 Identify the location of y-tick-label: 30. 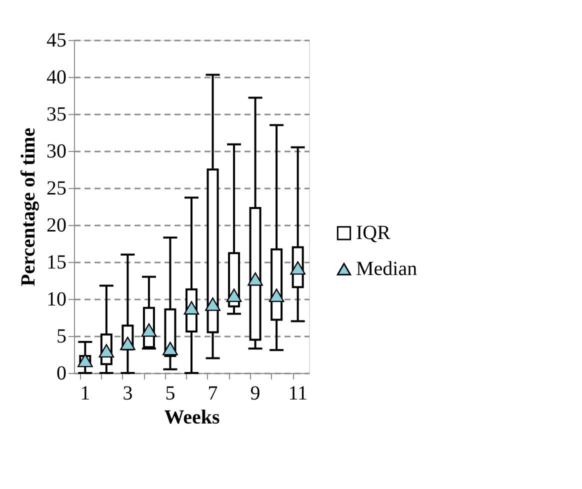
(56, 151).